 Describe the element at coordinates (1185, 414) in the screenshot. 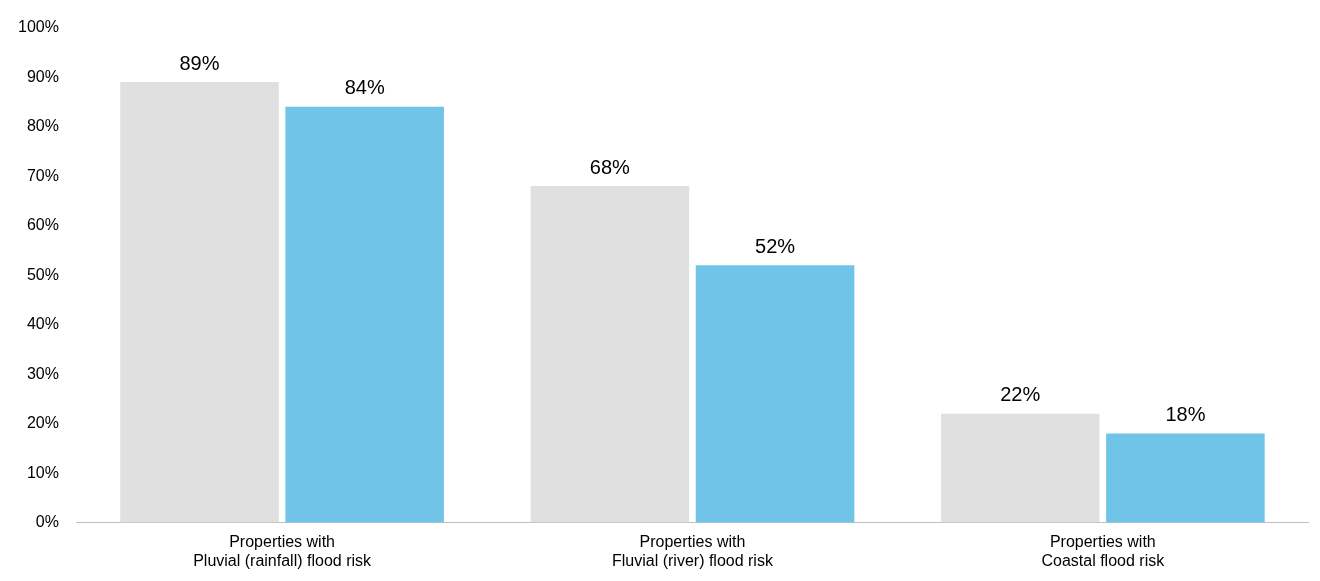

I see `data-label: 18%` at that location.